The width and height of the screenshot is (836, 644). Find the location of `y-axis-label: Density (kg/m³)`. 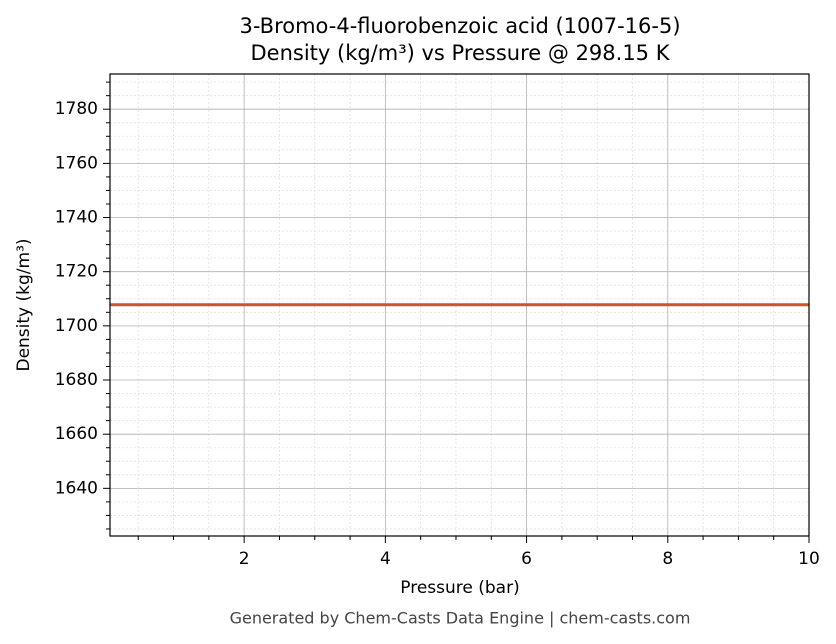

y-axis-label: Density (kg/m³) is located at coordinates (24, 304).